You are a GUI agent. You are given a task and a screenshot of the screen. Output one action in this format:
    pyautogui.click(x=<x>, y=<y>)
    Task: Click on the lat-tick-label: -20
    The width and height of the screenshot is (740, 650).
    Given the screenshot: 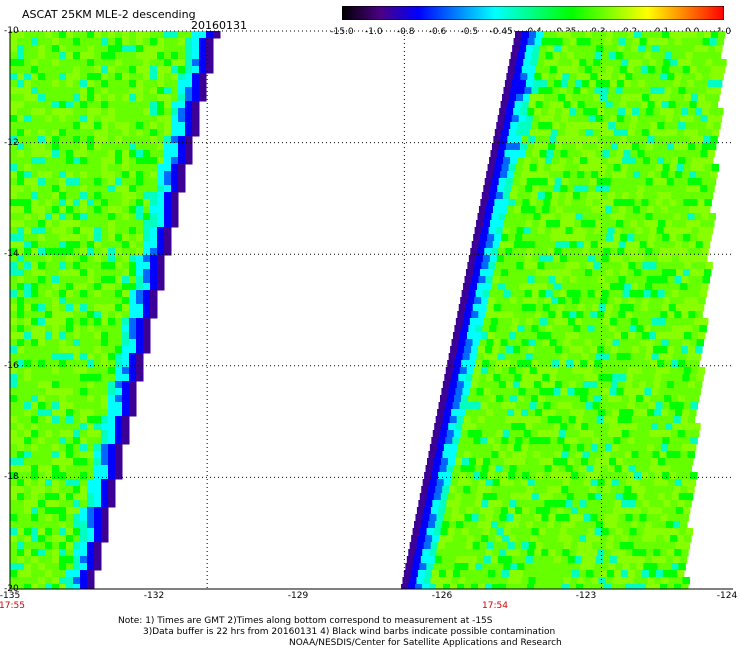 What is the action you would take?
    pyautogui.click(x=11, y=589)
    